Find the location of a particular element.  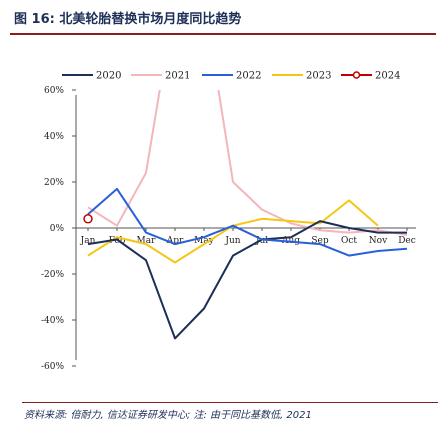

y-tick-label: 20% is located at coordinates (54, 183).